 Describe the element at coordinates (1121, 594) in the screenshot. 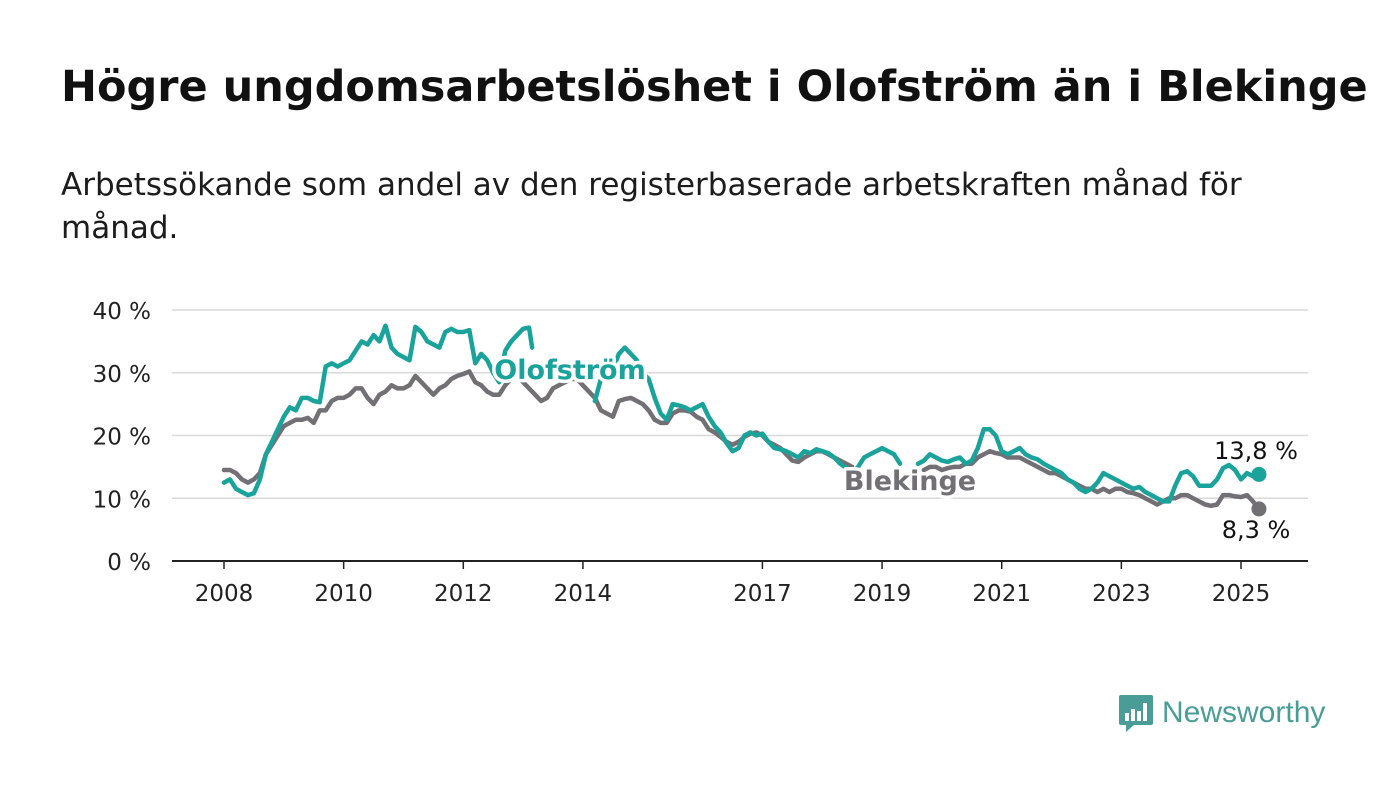

I see `x-tick-label: 2023` at that location.